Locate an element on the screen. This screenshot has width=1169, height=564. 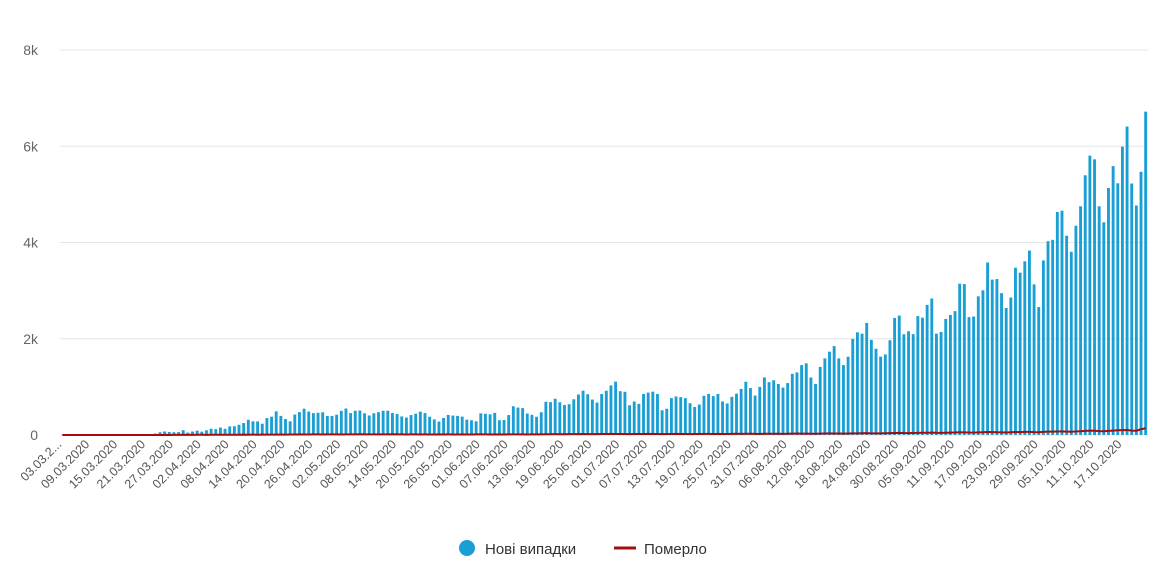
legend-item-deaths: Померло is located at coordinates (660, 549).